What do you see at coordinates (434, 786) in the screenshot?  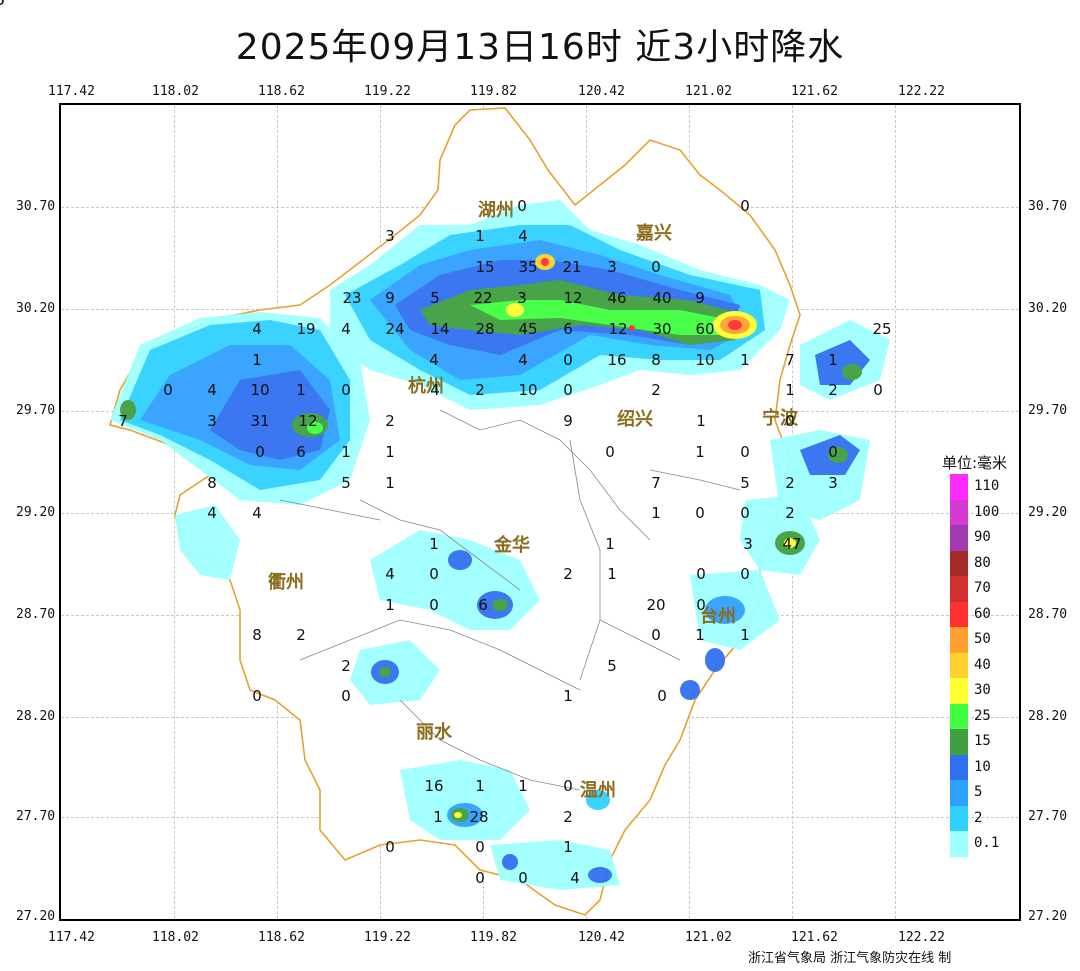 I see `station-value: 16` at bounding box center [434, 786].